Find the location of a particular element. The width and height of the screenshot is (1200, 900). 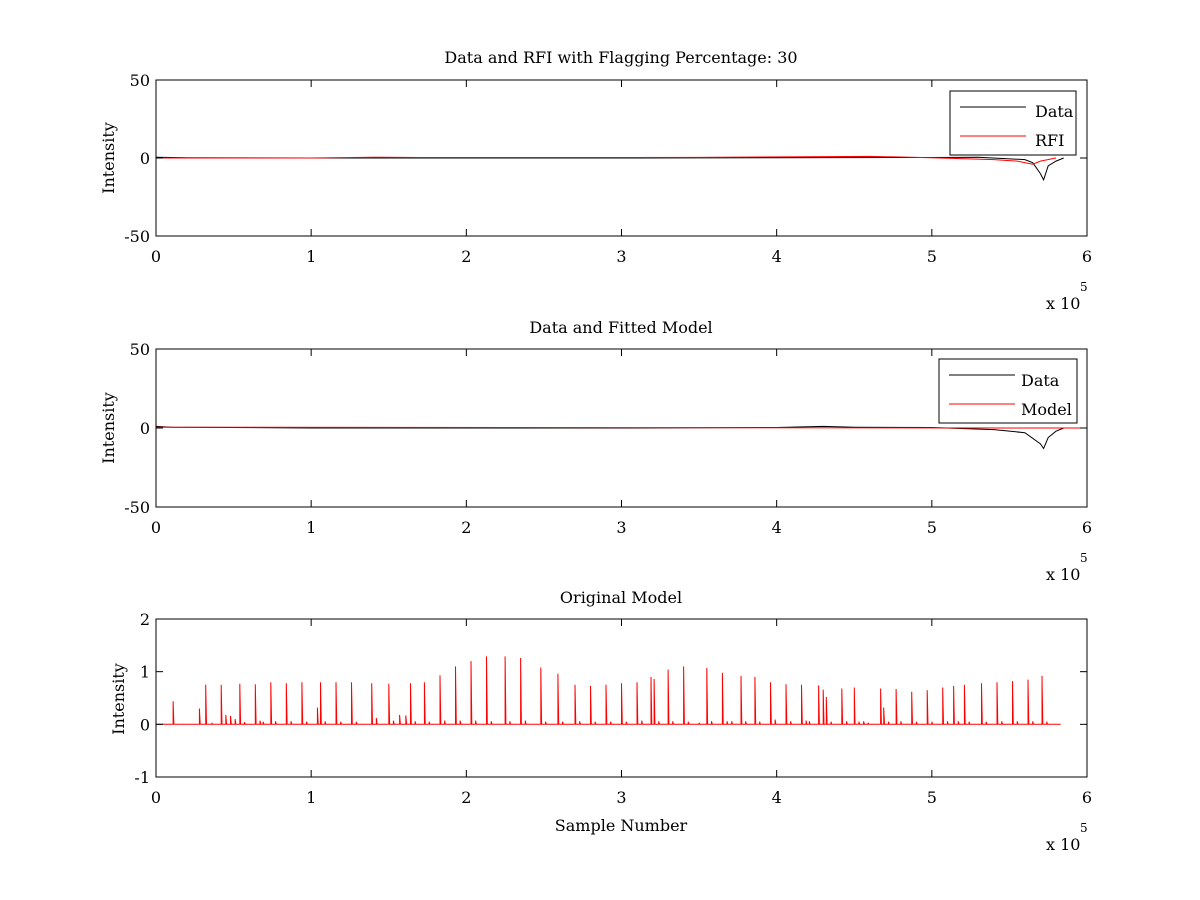

y-tick-label: 2 is located at coordinates (145, 619).